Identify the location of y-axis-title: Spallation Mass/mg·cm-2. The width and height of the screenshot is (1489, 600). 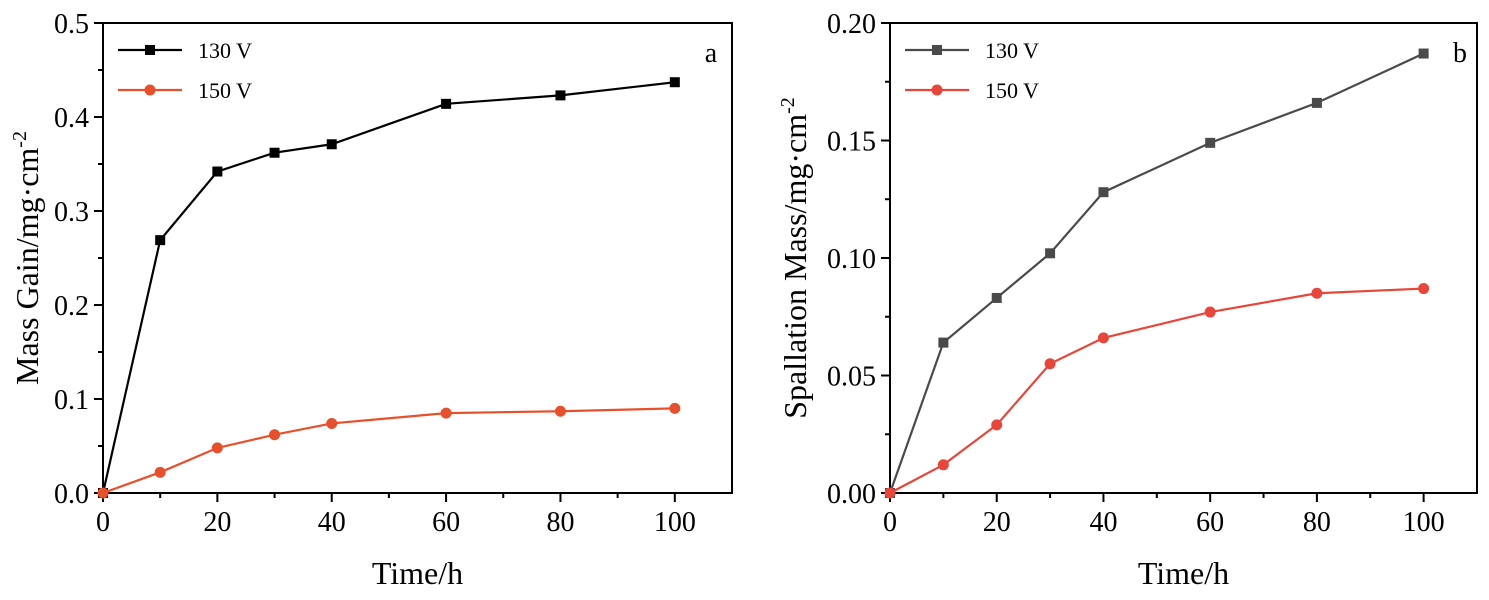
(795, 258).